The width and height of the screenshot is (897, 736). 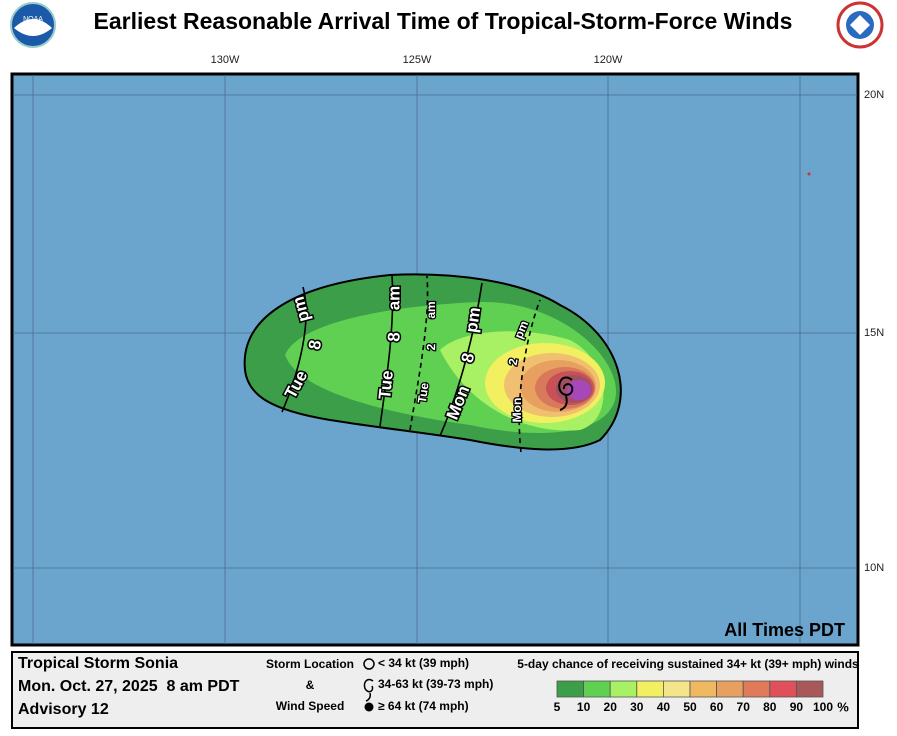 What do you see at coordinates (874, 95) in the screenshot?
I see `lat-label: 20N` at bounding box center [874, 95].